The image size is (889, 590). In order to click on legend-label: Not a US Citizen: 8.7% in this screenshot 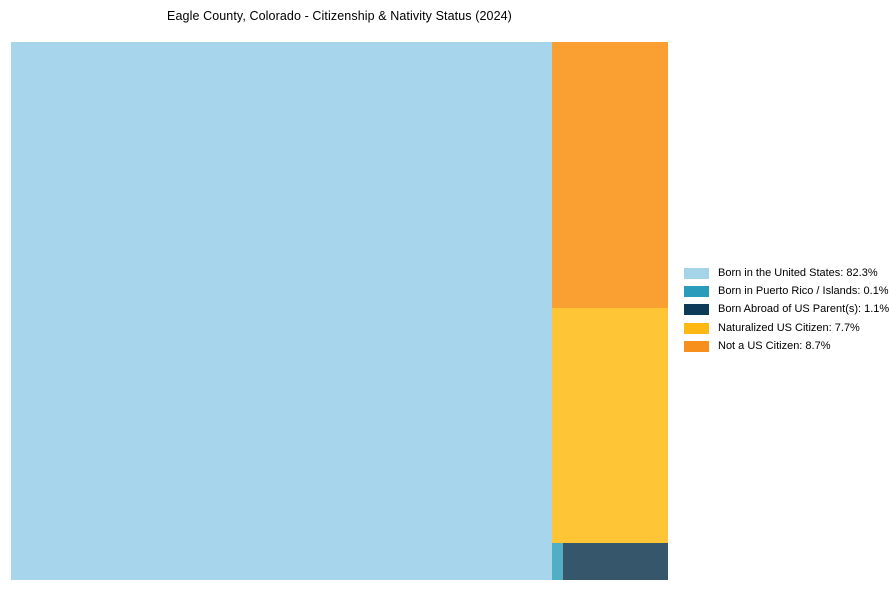, I will do `click(774, 345)`.